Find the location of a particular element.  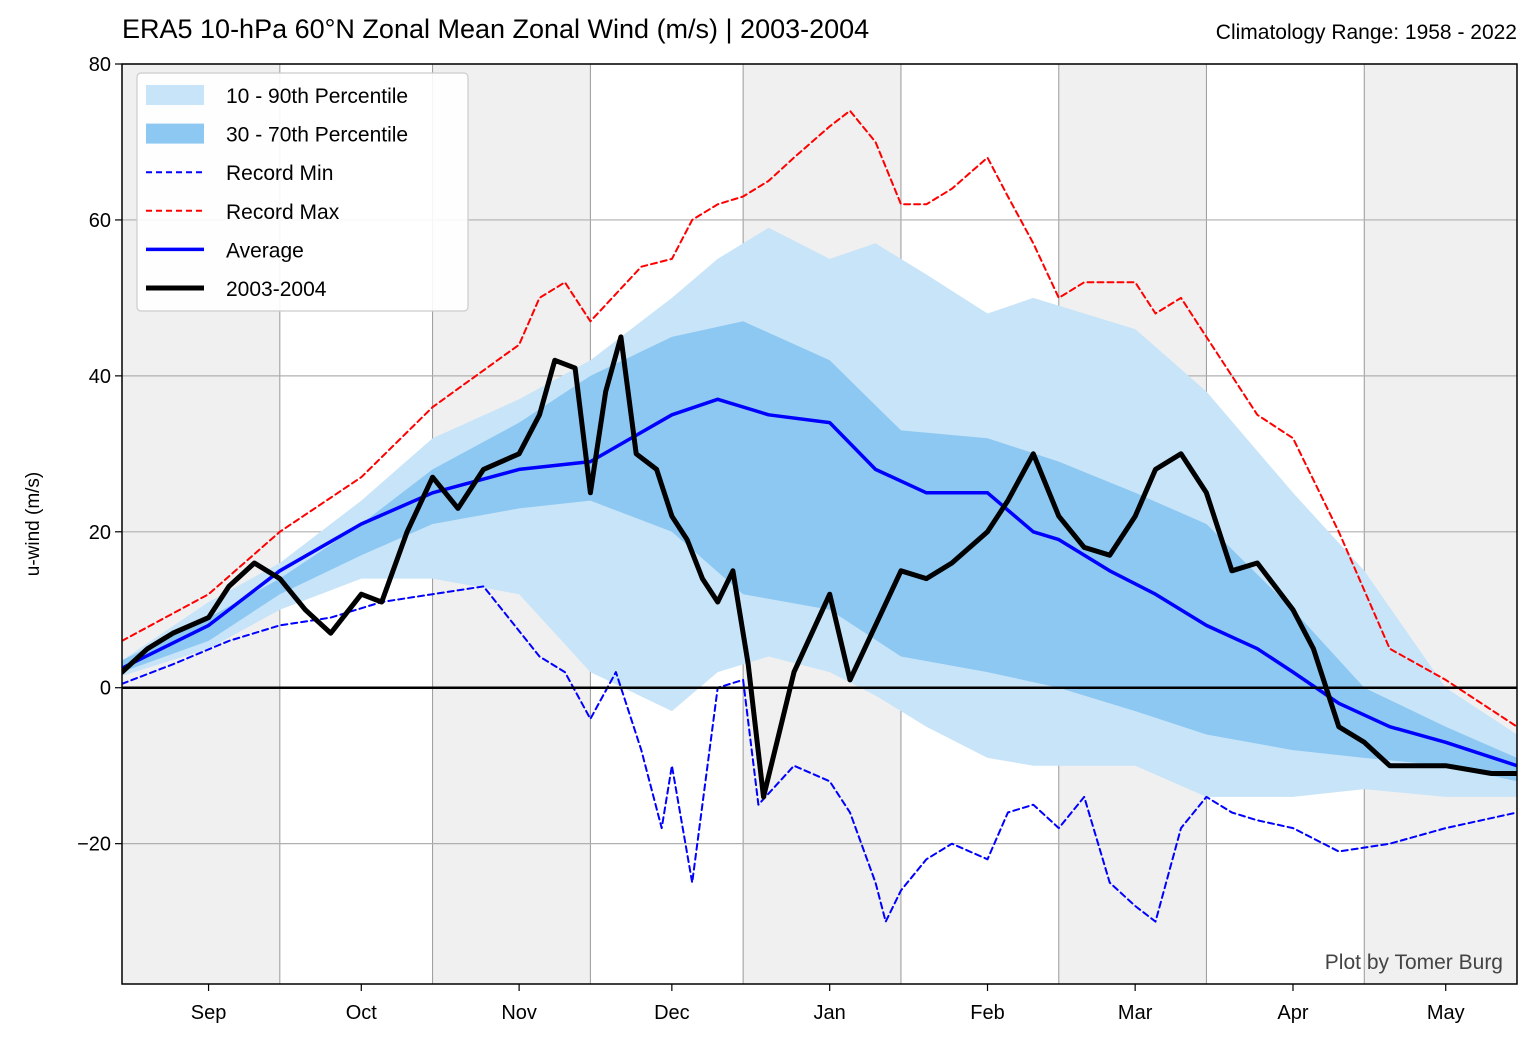

y-tick-label: −20 is located at coordinates (94, 845).